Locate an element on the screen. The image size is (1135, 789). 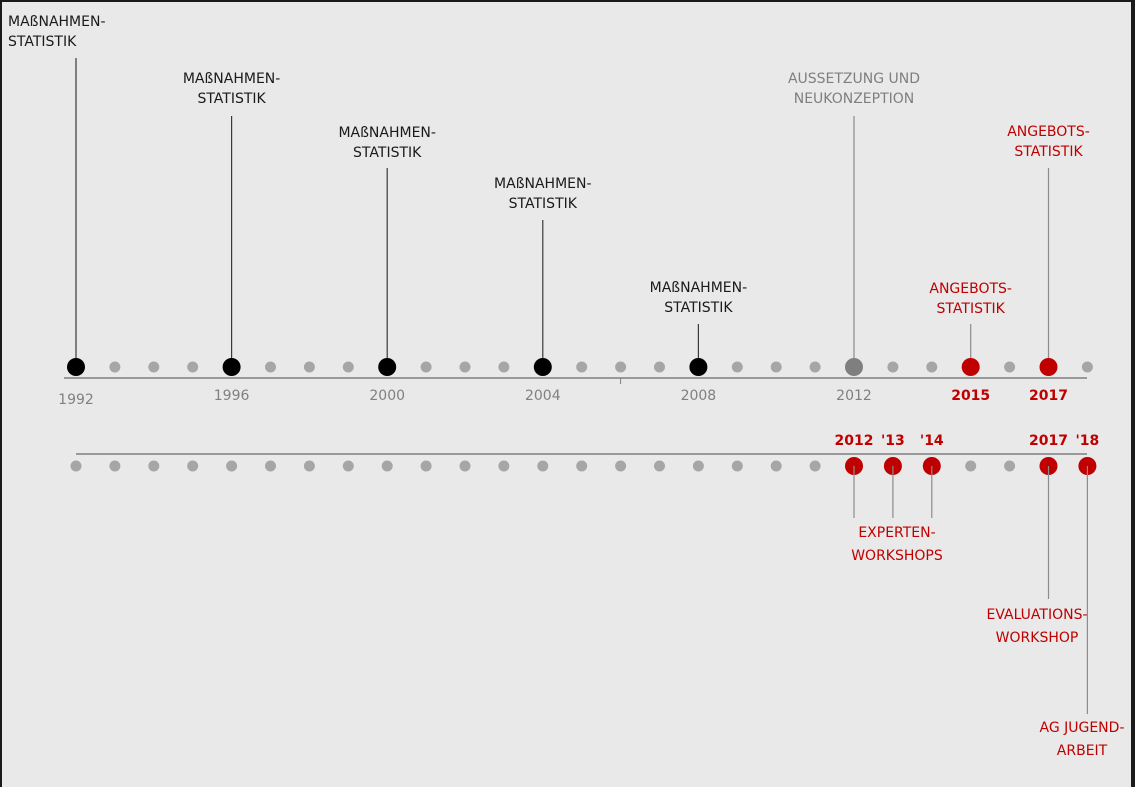
bottom-event-label: AG JUGEND- is located at coordinates (1081, 728).